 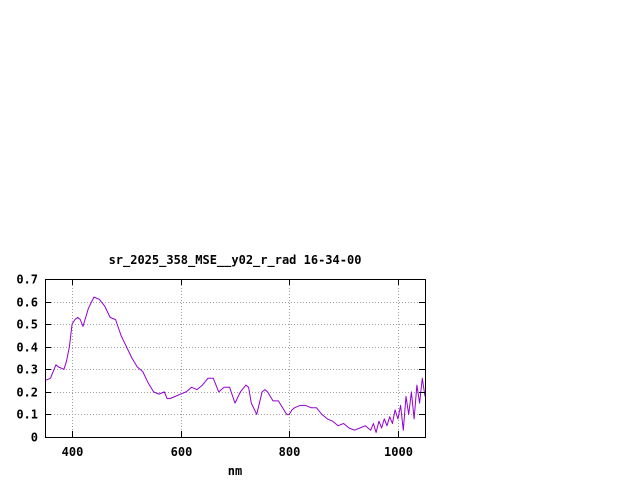 What do you see at coordinates (27, 348) in the screenshot?
I see `y-tick-label: 0.4` at bounding box center [27, 348].